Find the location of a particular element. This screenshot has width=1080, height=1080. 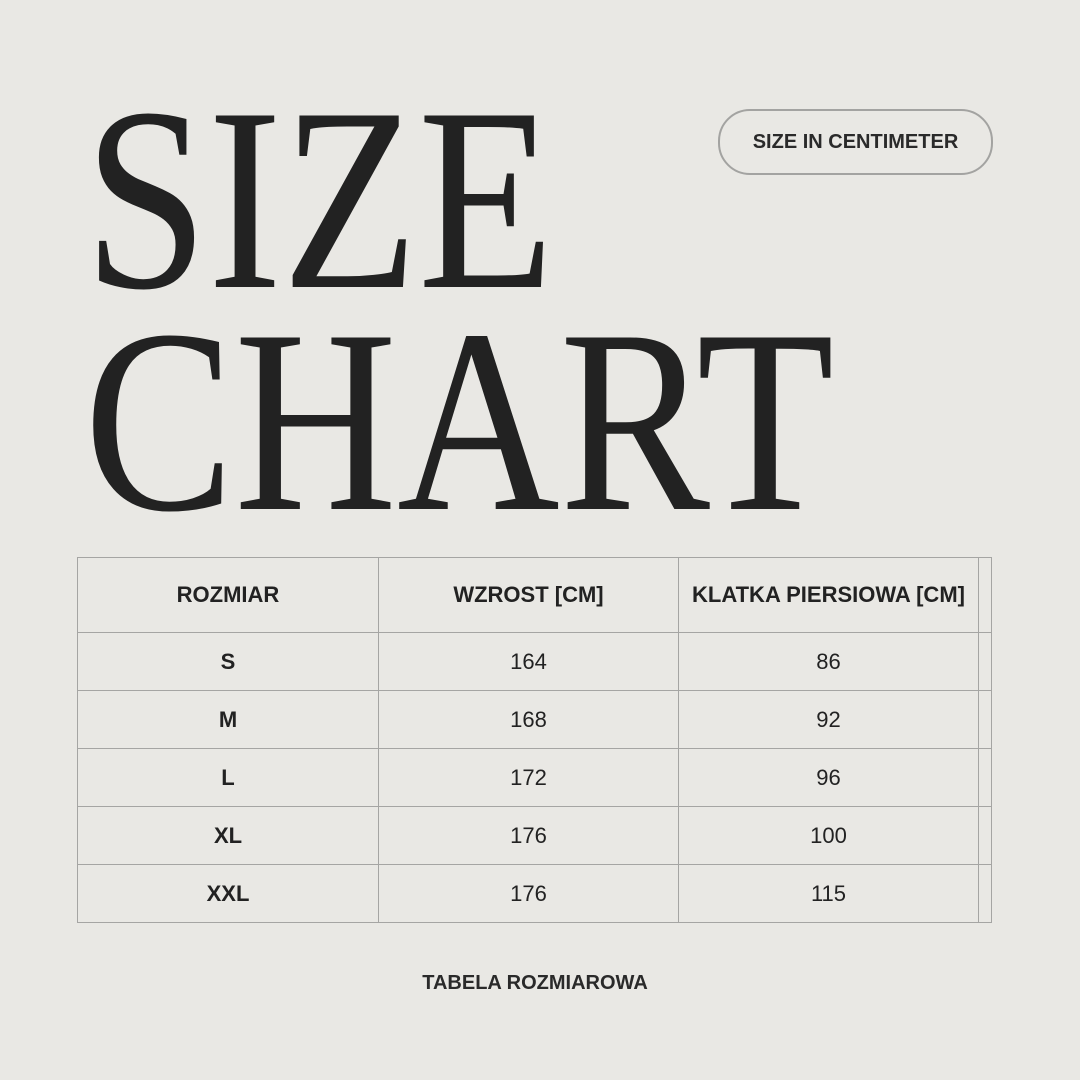

cell-chest: 86 is located at coordinates (828, 661).